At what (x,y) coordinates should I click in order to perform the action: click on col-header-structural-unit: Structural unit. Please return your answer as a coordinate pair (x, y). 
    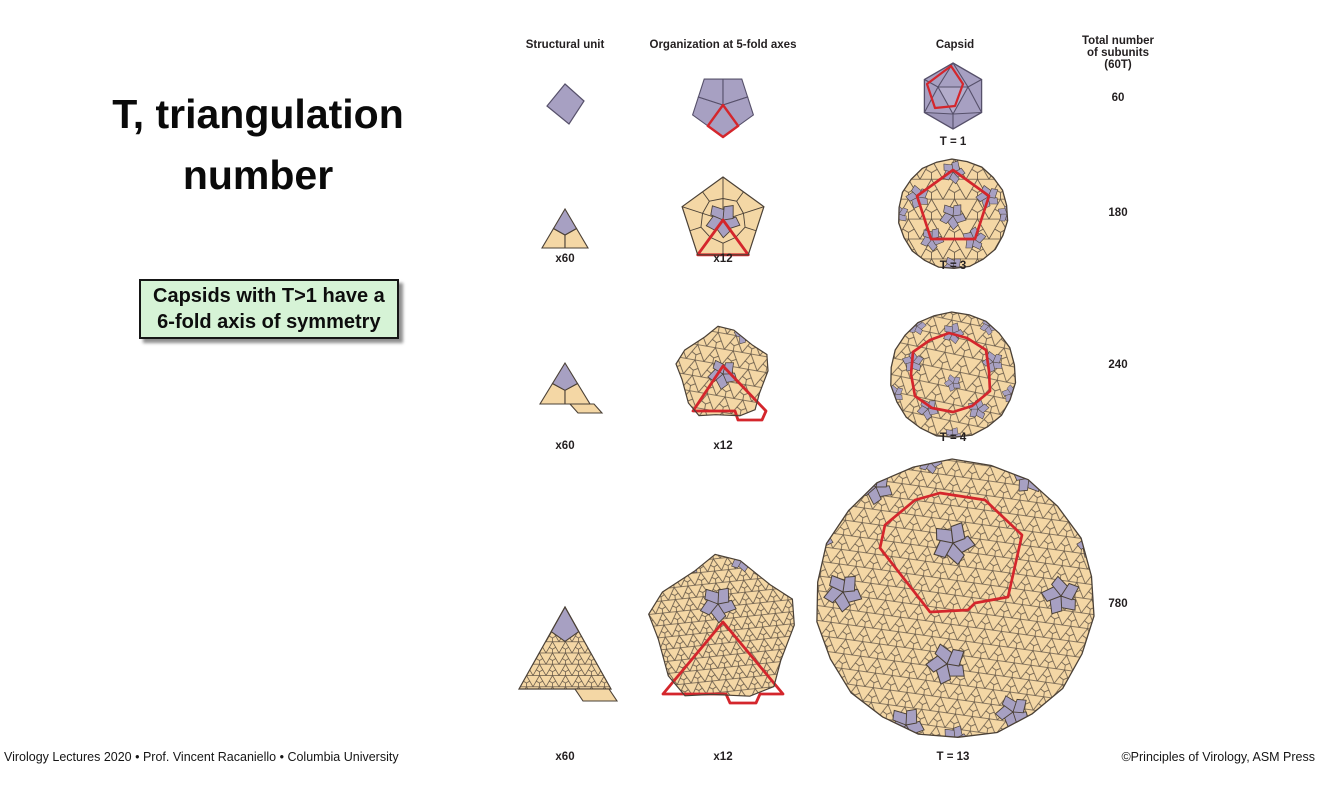
    Looking at the image, I should click on (565, 45).